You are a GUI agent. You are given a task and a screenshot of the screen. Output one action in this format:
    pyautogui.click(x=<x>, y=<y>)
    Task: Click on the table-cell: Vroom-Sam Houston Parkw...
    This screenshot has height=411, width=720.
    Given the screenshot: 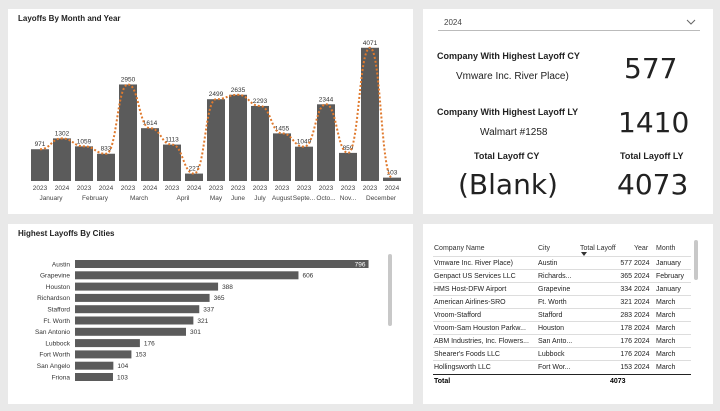 What is the action you would take?
    pyautogui.click(x=485, y=328)
    